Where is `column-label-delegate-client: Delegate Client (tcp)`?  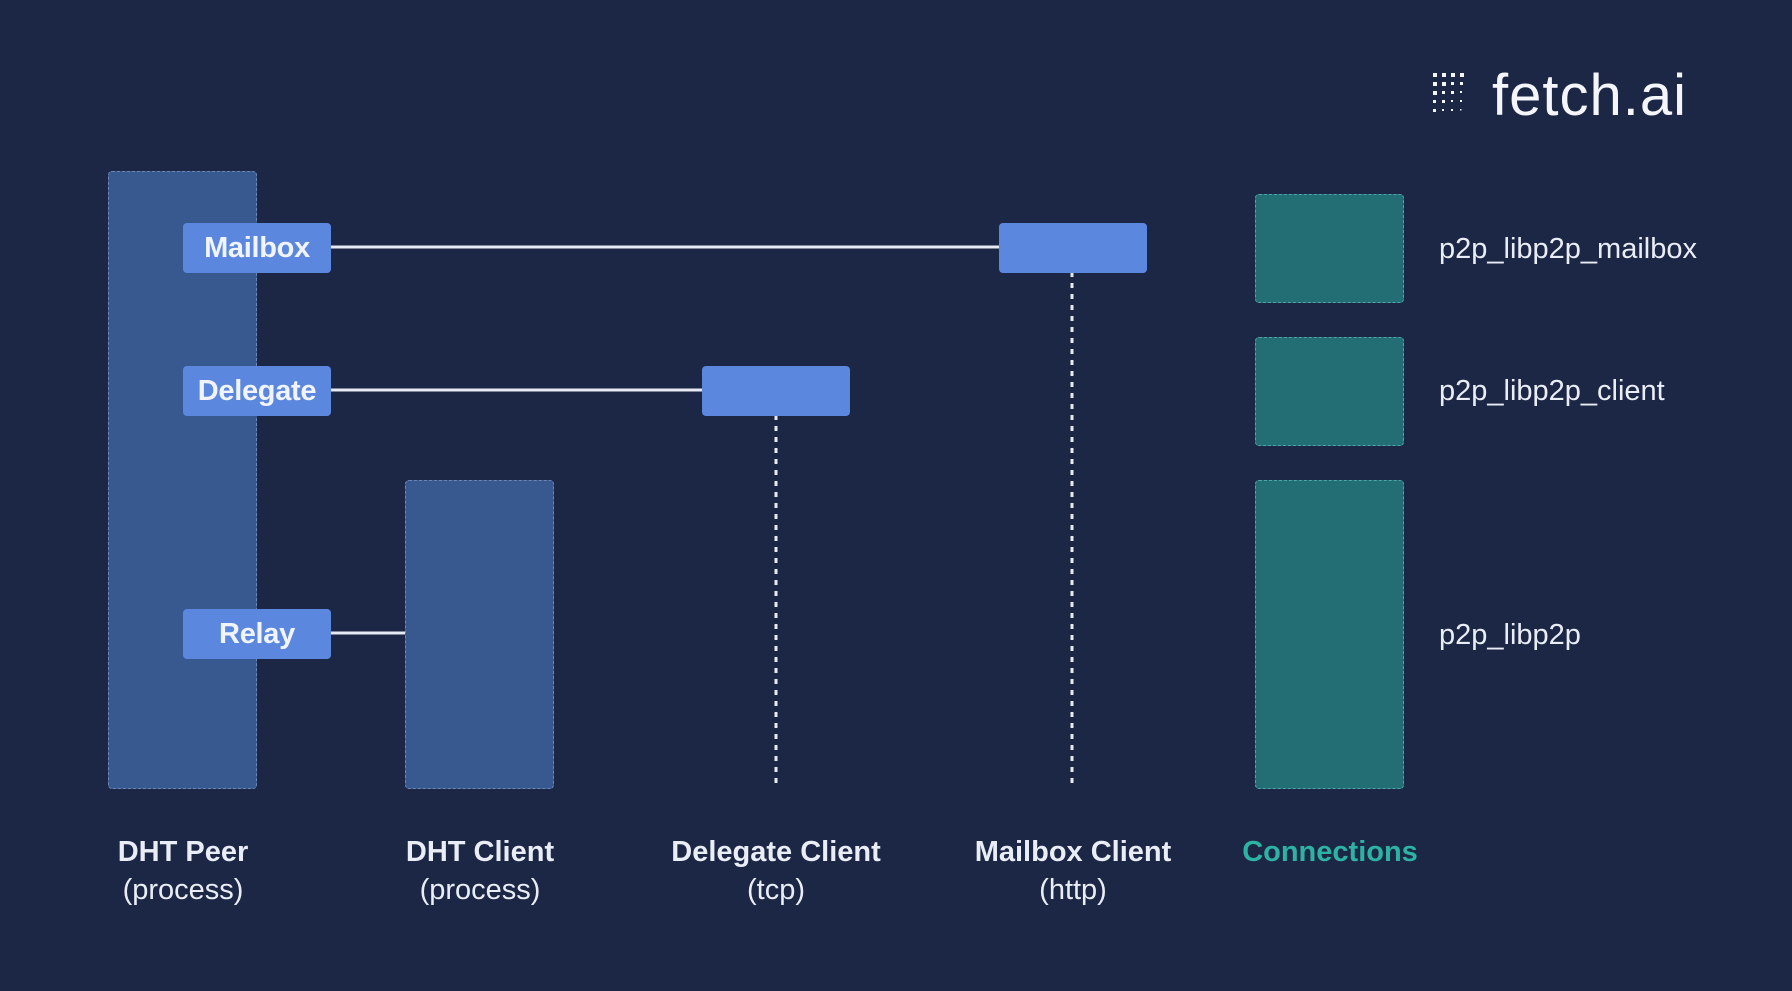
column-label-delegate-client: Delegate Client (tcp) is located at coordinates (776, 871).